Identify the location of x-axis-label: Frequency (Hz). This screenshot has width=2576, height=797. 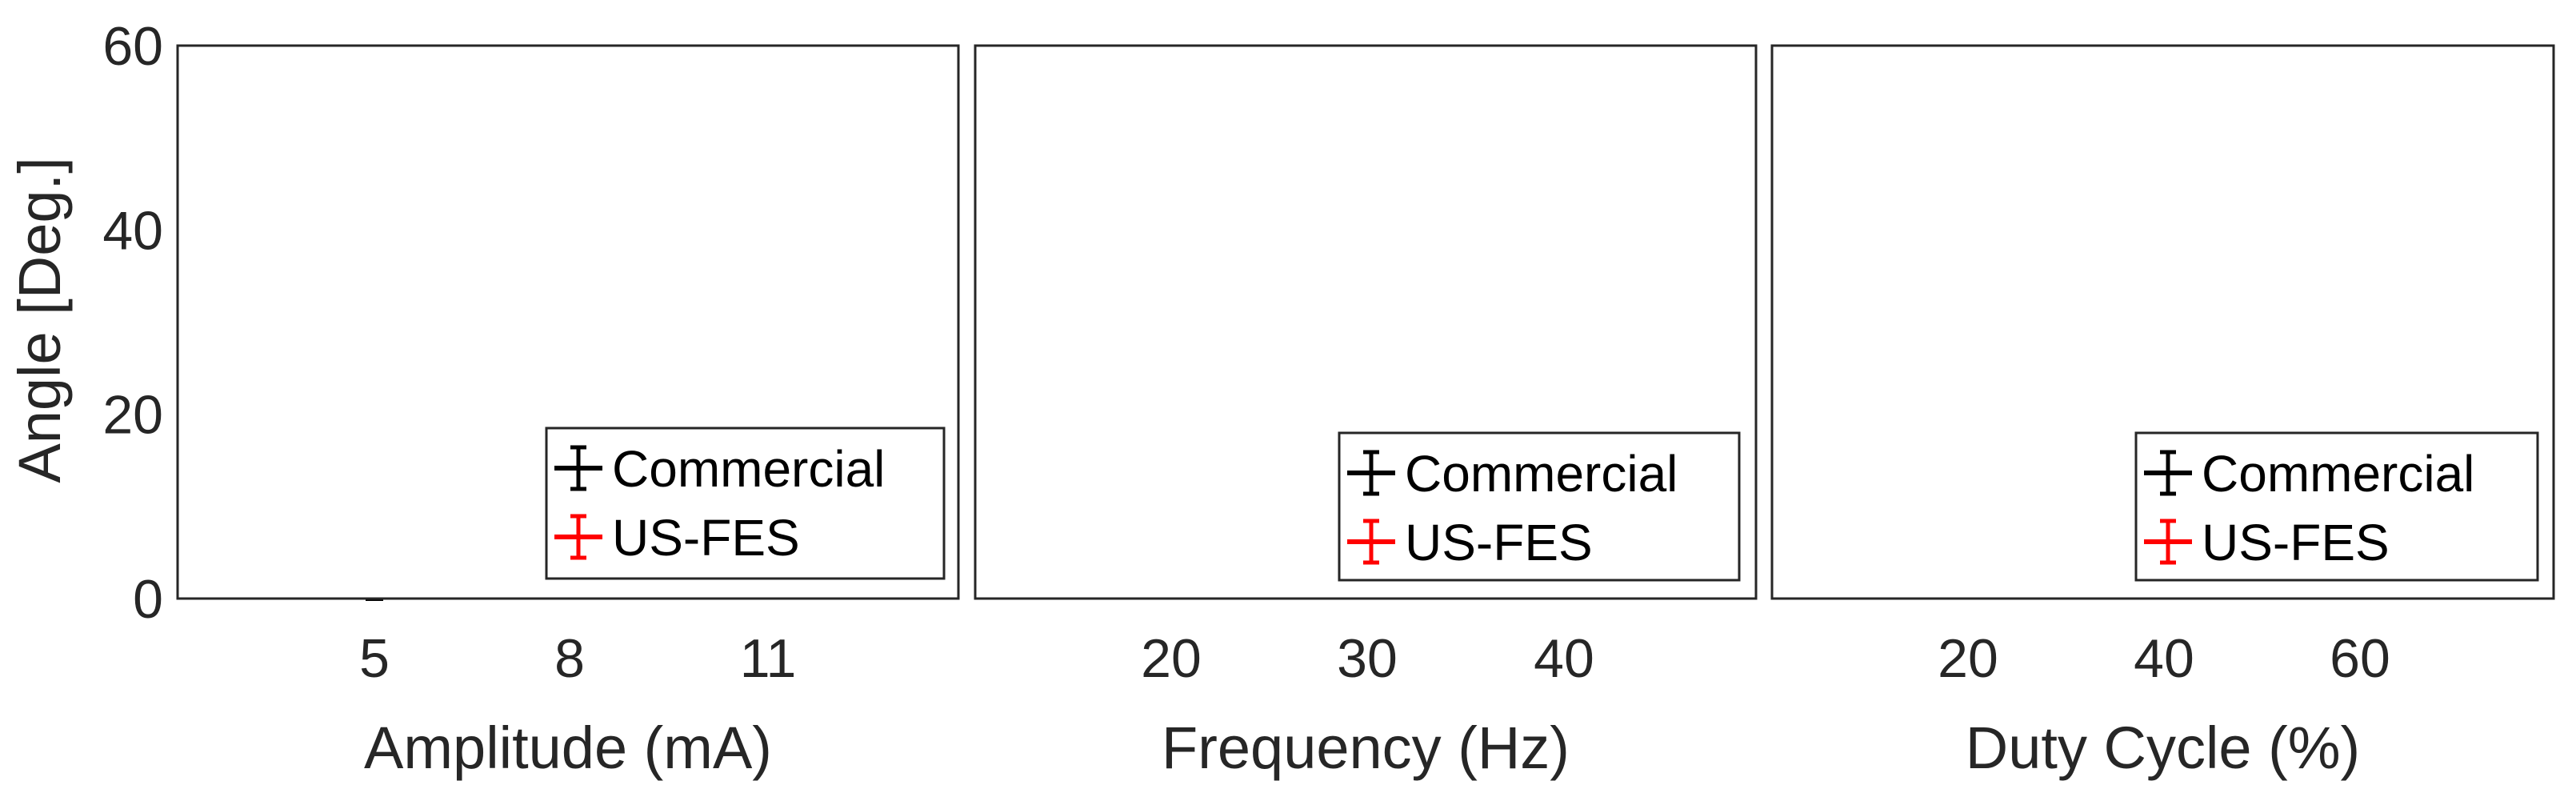
(1366, 748).